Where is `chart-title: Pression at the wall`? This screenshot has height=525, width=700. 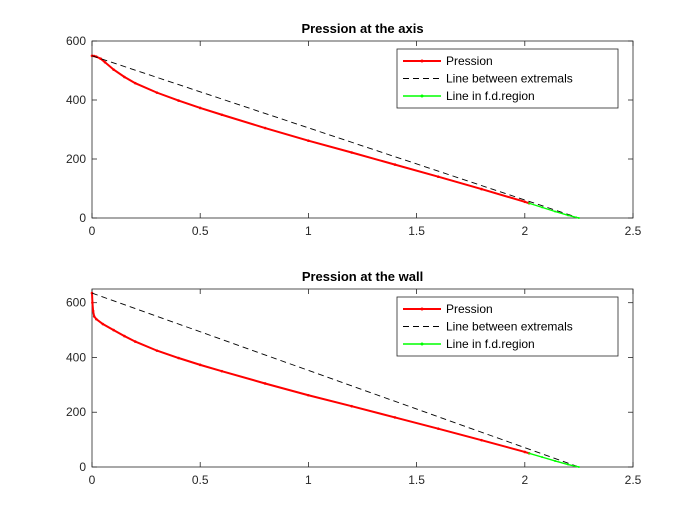 chart-title: Pression at the wall is located at coordinates (362, 276).